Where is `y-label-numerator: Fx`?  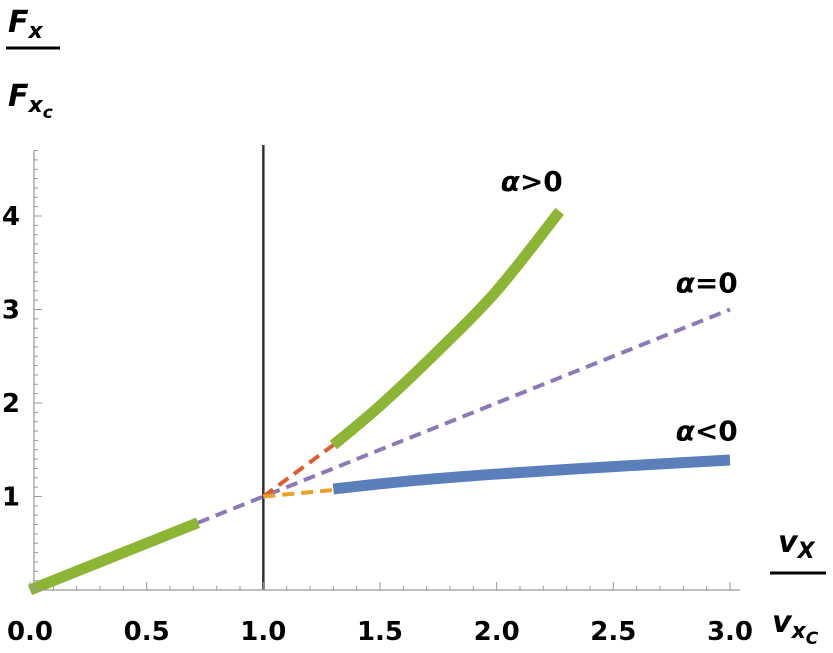
y-label-numerator: Fx is located at coordinates (26, 24).